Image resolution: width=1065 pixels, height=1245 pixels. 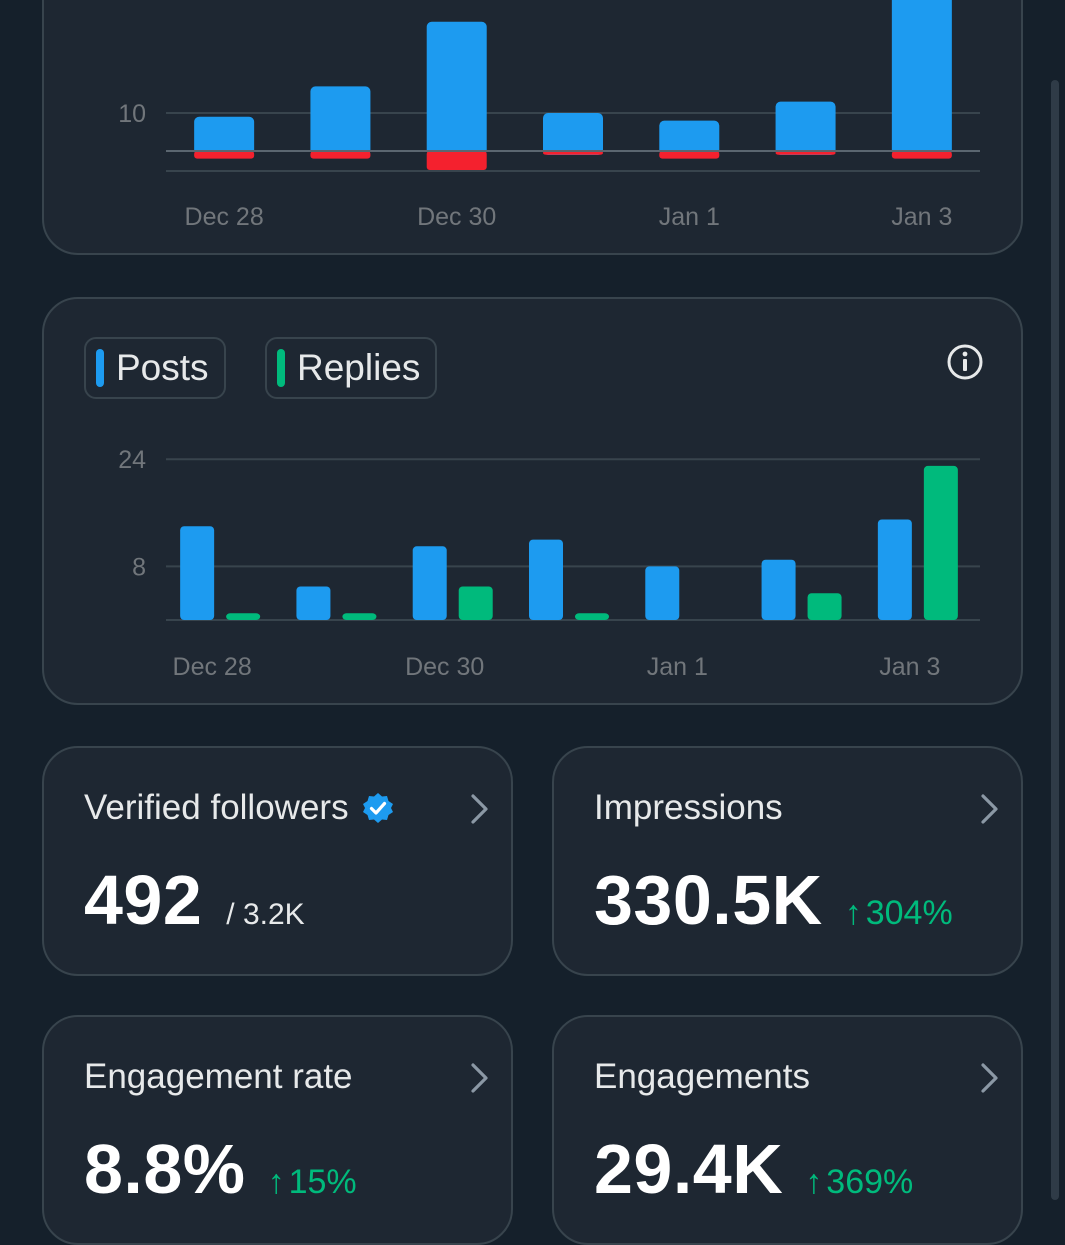 What do you see at coordinates (870, 1182) in the screenshot?
I see `engagements-delta-value: 369%` at bounding box center [870, 1182].